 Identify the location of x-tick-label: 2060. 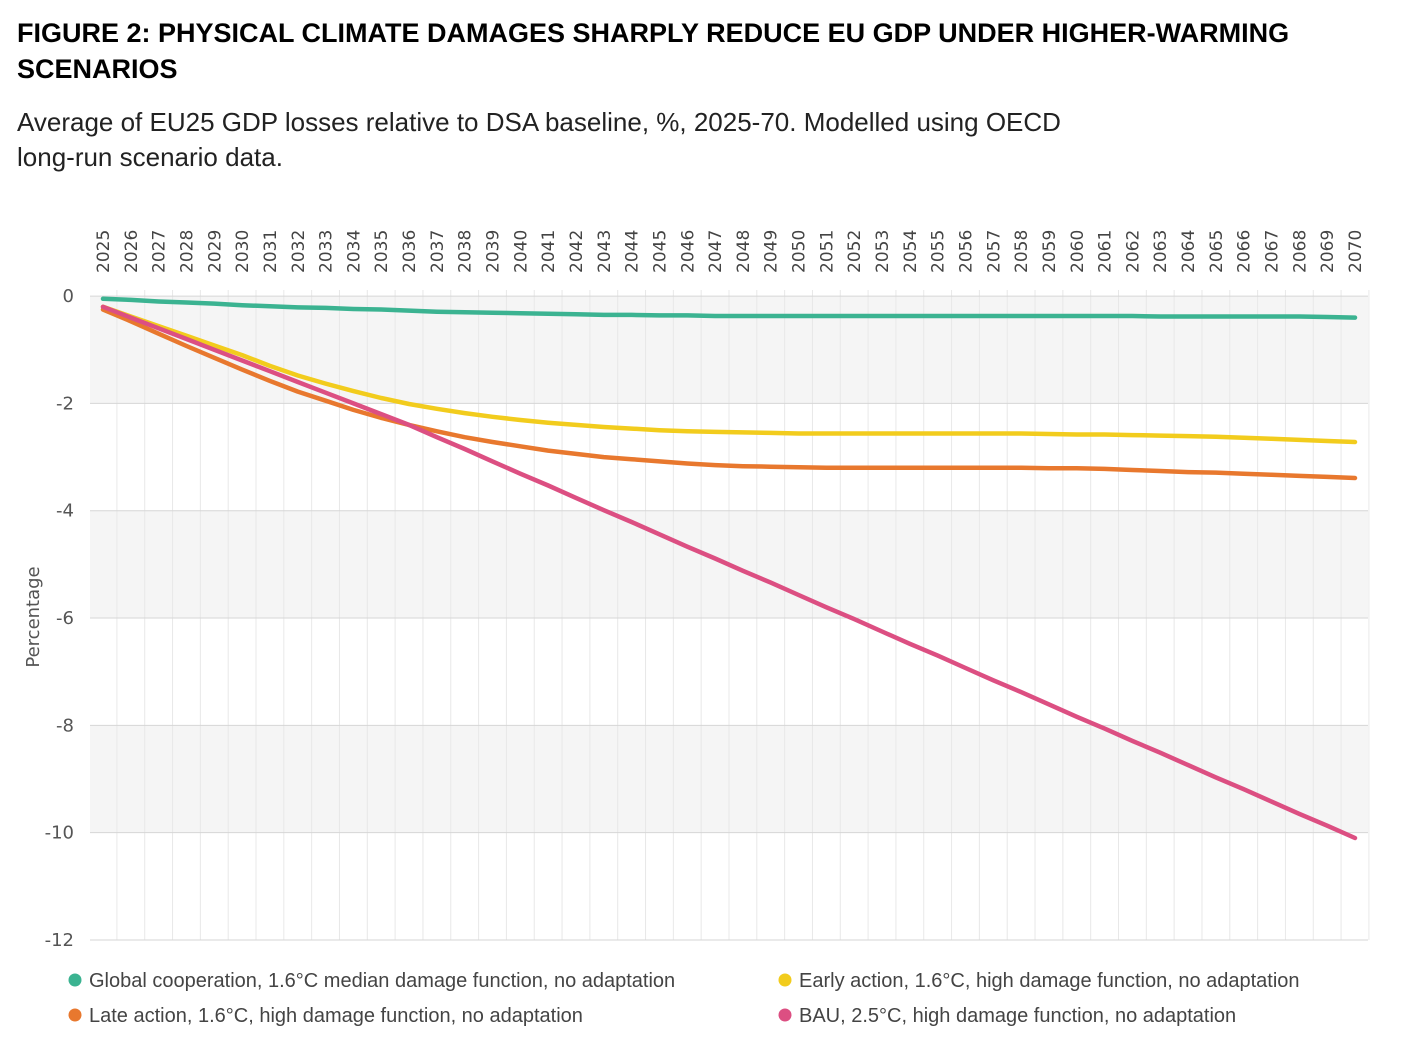
(1078, 251).